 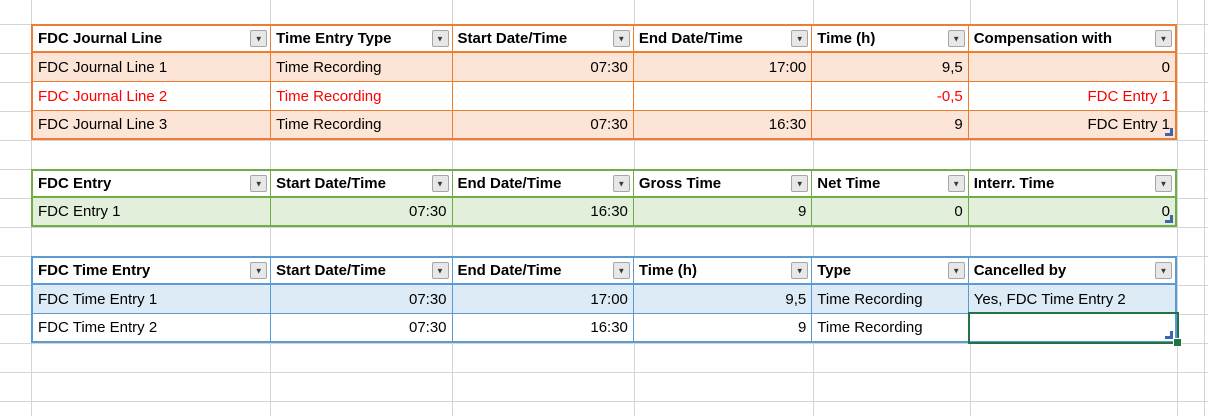 I want to click on column-header: Net Time ▼, so click(x=890, y=183).